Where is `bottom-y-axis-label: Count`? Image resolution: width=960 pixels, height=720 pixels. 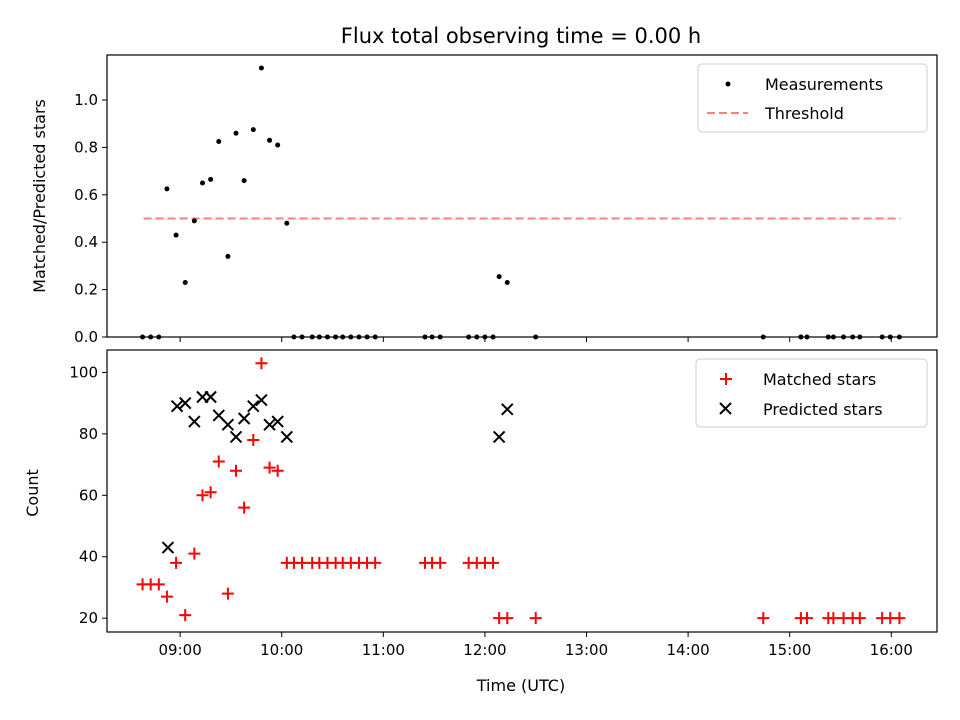
bottom-y-axis-label: Count is located at coordinates (32, 493).